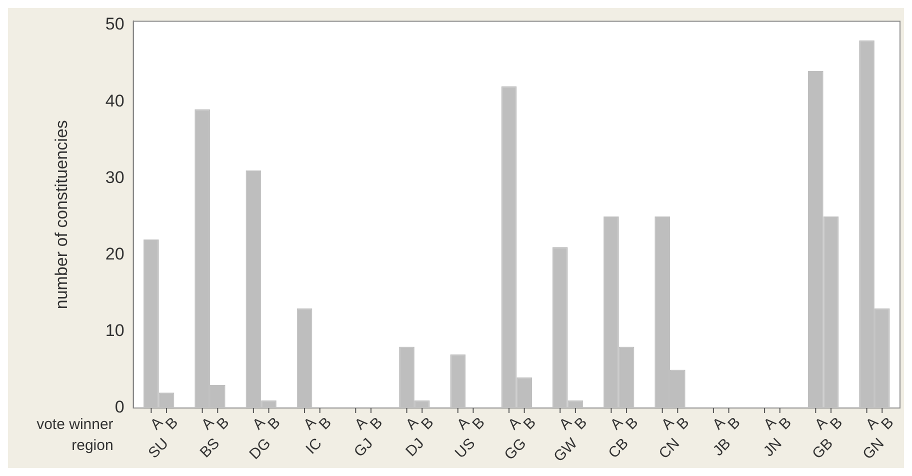 The height and width of the screenshot is (476, 912). Describe the element at coordinates (119, 407) in the screenshot. I see `y-tick-label: 0` at that location.